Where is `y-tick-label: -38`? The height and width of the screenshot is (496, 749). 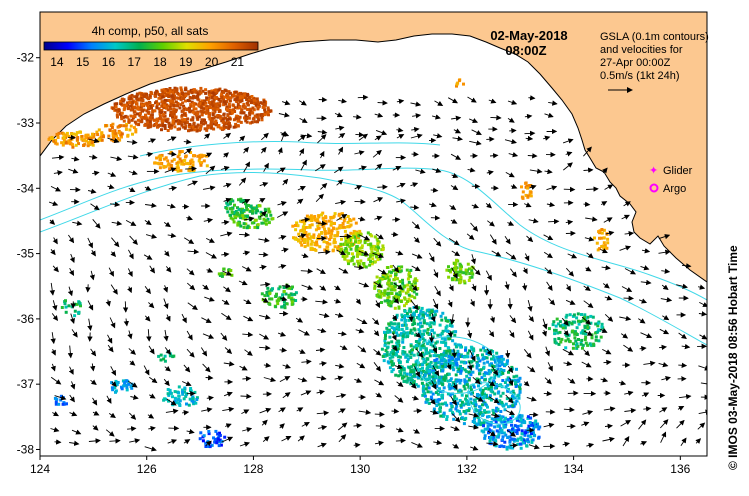
y-tick-label: -38 is located at coordinates (26, 449).